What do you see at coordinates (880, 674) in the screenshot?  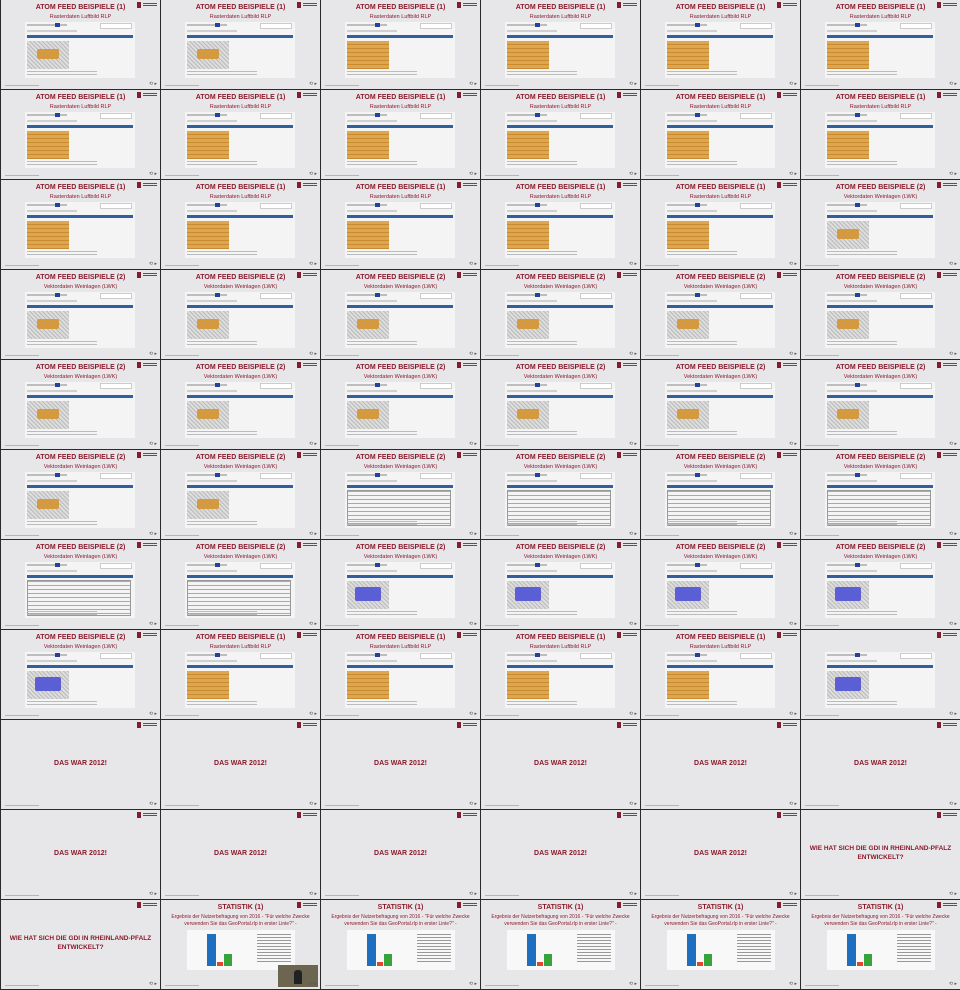 I see `slide-thumbnail: ⟲ ▸` at bounding box center [880, 674].